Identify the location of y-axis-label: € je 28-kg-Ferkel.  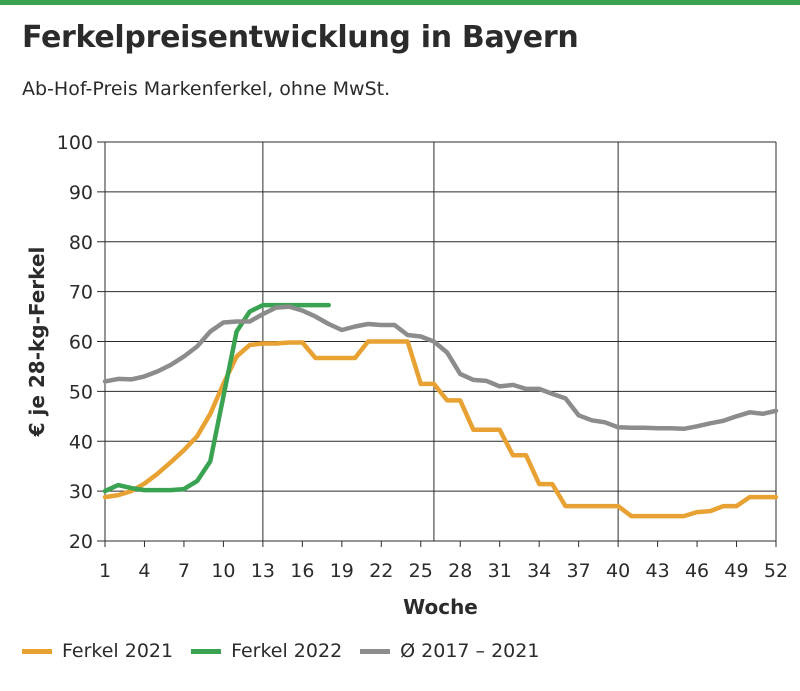
(37, 342).